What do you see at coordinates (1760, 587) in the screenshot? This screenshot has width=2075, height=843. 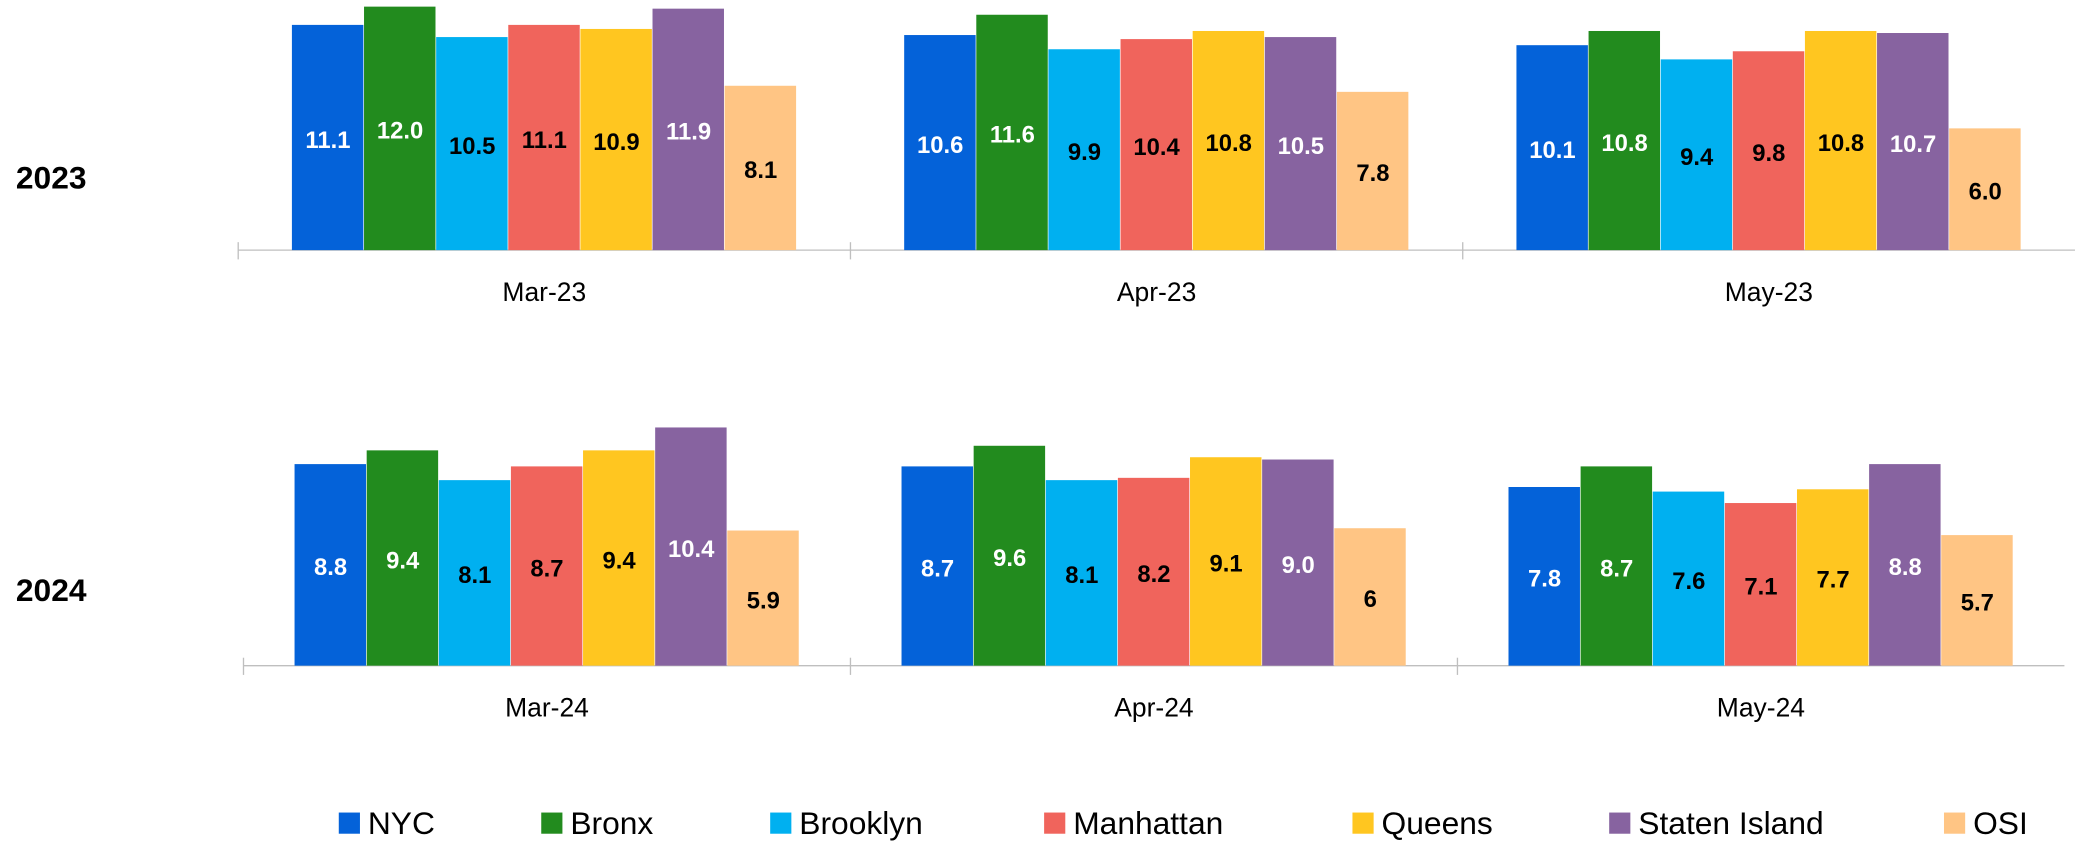 I see `data-label: 7.1` at bounding box center [1760, 587].